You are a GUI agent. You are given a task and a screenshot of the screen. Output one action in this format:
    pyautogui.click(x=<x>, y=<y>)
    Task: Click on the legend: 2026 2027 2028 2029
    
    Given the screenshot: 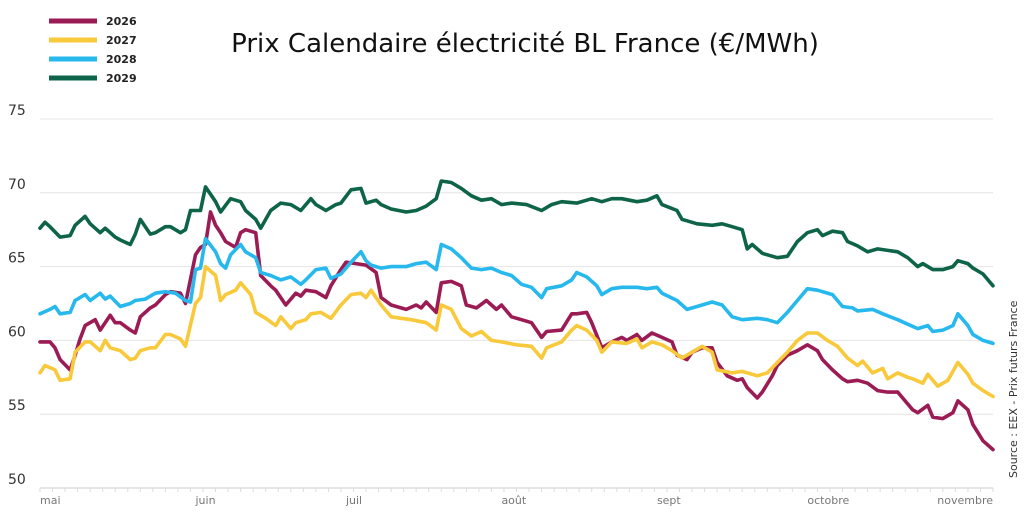 What is the action you would take?
    pyautogui.click(x=93, y=50)
    